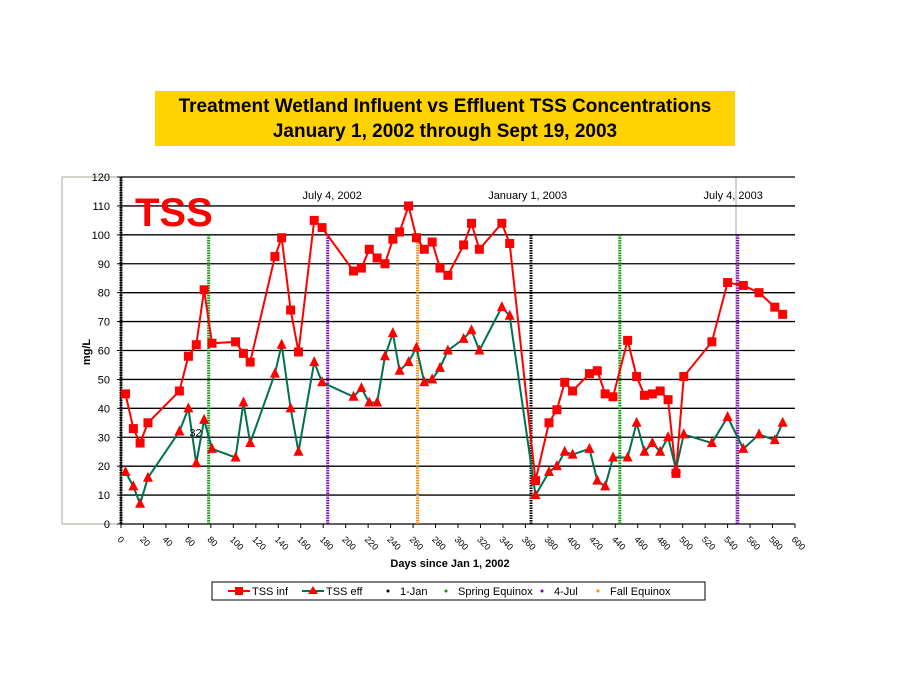  I want to click on x-tick-label: 420, so click(596, 543).